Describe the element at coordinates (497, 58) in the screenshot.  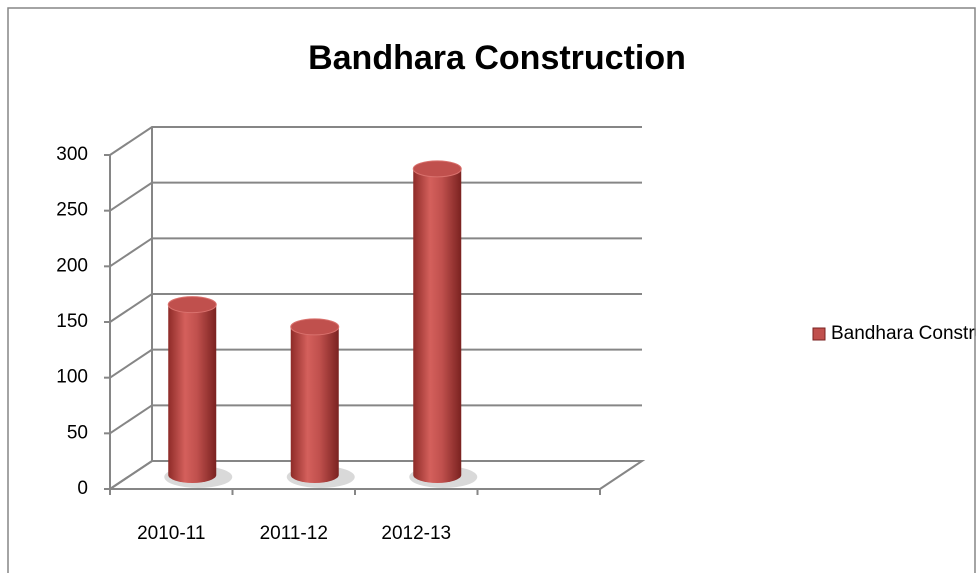
I see `chart-title: Bandhara Construction` at that location.